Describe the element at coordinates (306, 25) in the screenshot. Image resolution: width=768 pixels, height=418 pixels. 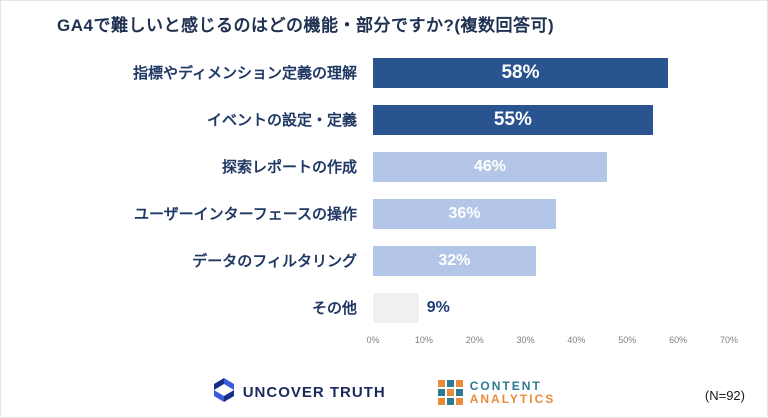
I see `chart-title: GA4で難しいと感じるのはどの機能・部分ですか?(複数回答可)` at that location.